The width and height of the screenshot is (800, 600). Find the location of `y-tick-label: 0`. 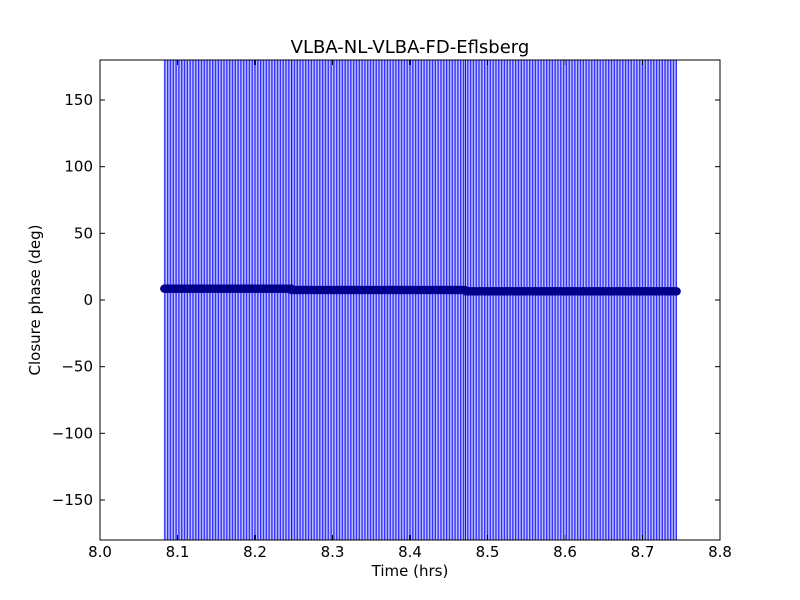

y-tick-label: 0 is located at coordinates (88, 300).